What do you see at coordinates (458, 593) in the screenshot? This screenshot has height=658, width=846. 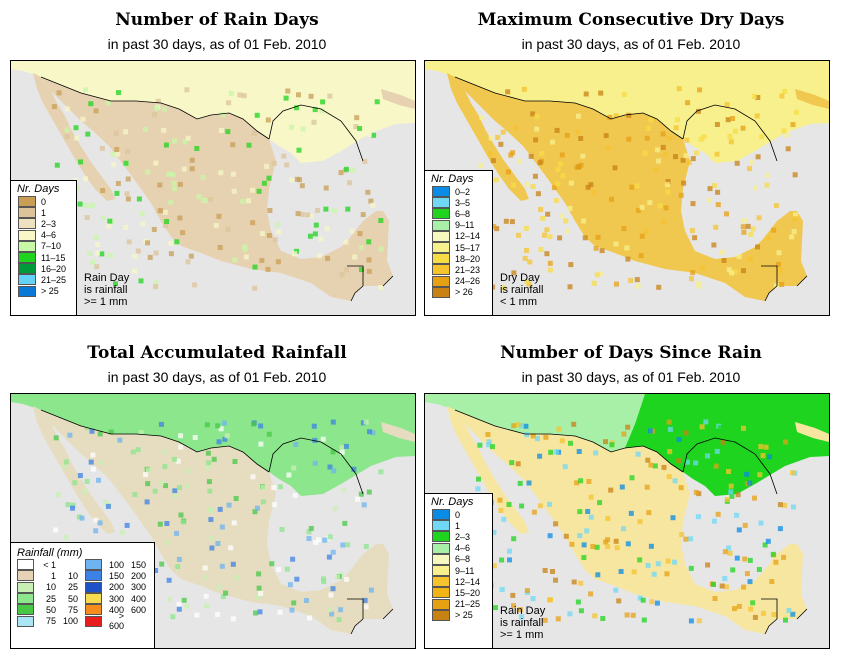 I see `legend-item: 15–20` at bounding box center [458, 593].